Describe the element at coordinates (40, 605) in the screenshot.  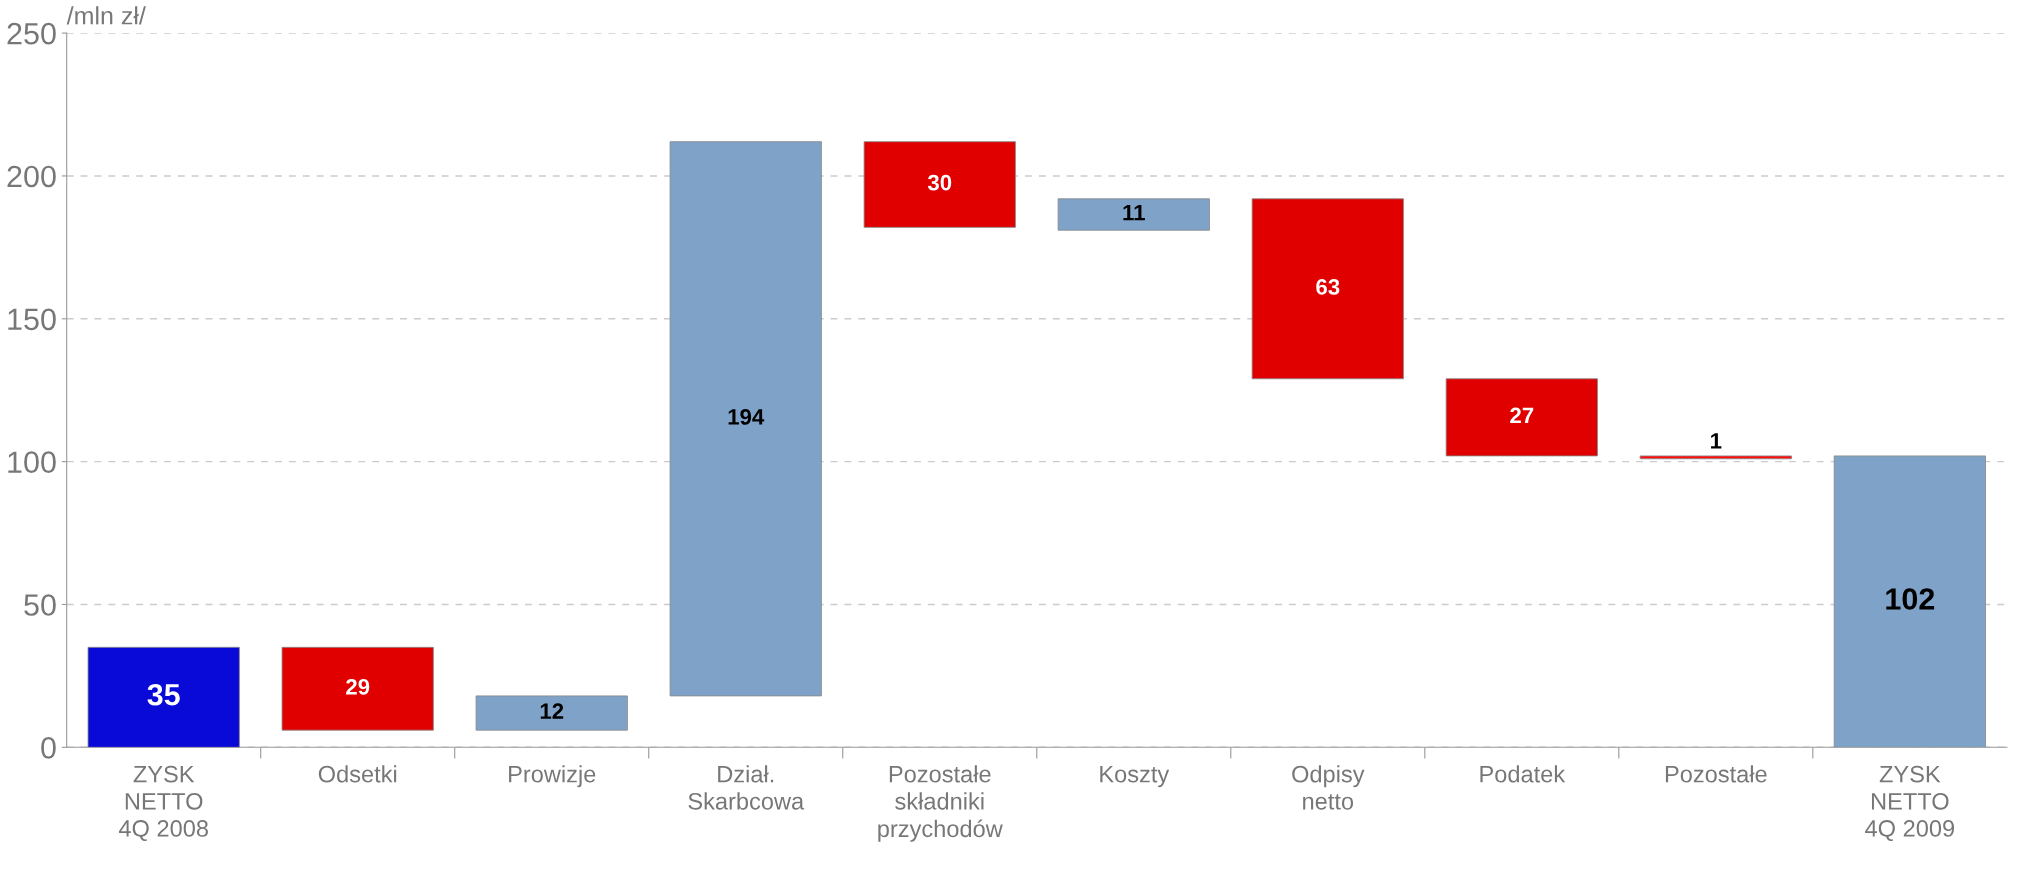
I see `y-tick-label: 50` at that location.